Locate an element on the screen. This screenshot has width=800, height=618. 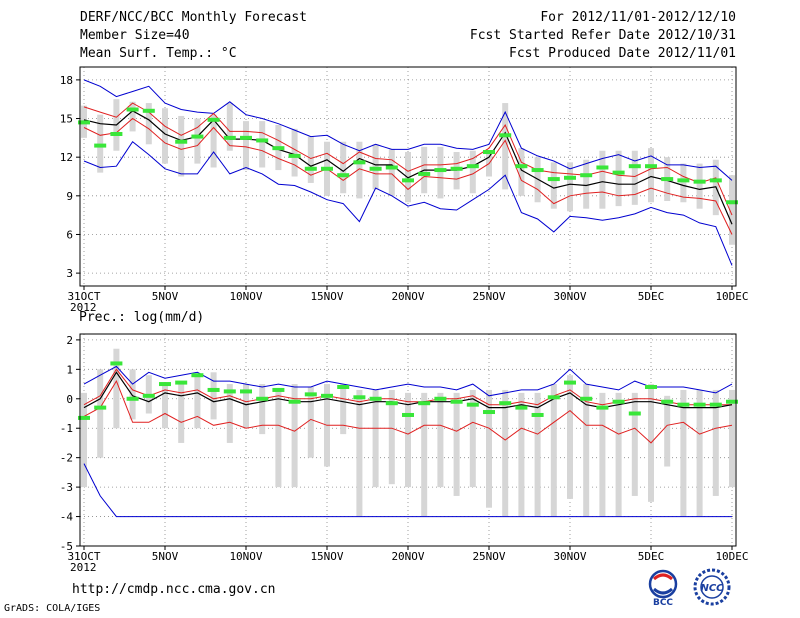
y-tick-label: 18 is located at coordinates (66, 80).